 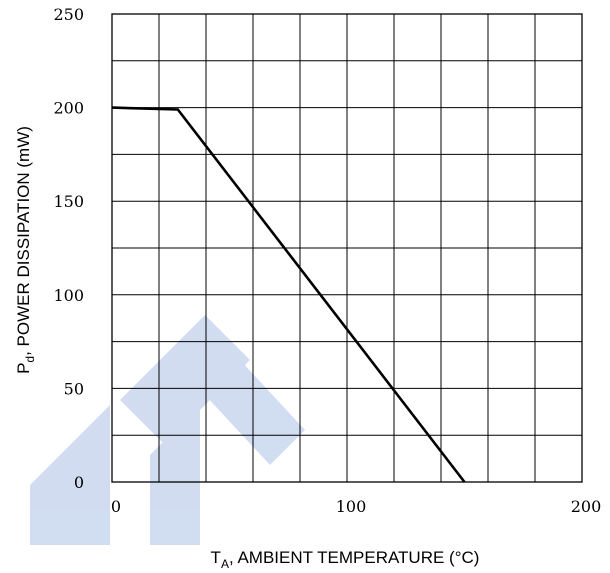 What do you see at coordinates (74, 388) in the screenshot?
I see `y-tick-label: 50` at bounding box center [74, 388].